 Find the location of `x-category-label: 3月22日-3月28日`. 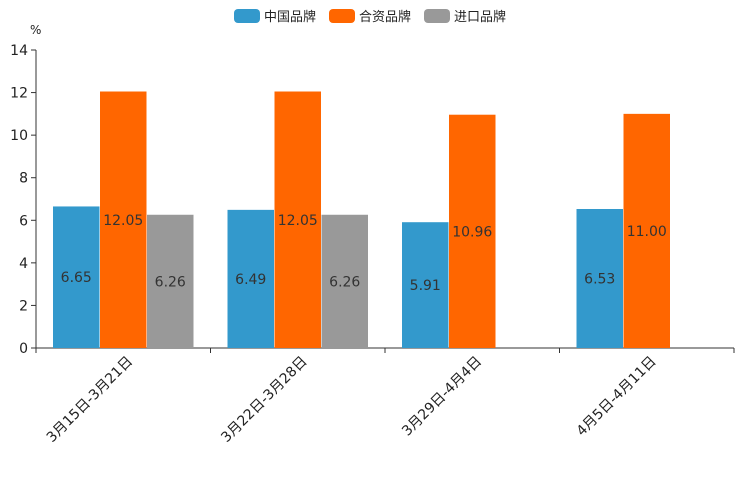

x-category-label: 3月22日-3月28日 is located at coordinates (264, 400).